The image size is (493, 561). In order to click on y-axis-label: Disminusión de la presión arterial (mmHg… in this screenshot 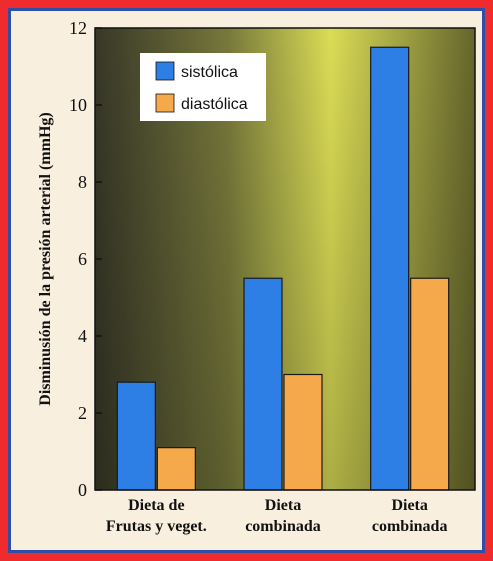, I will do `click(45, 258)`.